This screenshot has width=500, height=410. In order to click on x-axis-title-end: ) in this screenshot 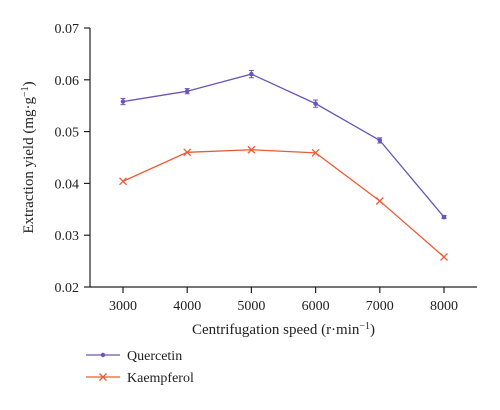, I will do `click(372, 330)`.